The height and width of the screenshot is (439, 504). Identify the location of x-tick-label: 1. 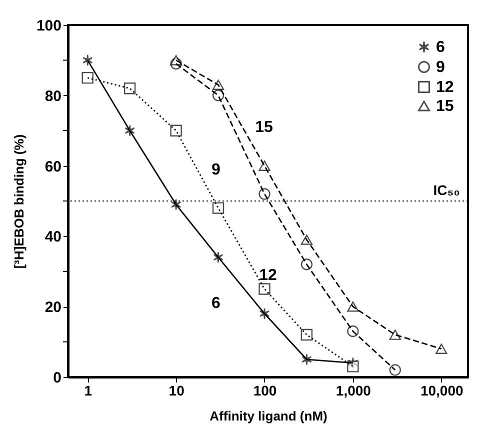
(88, 390).